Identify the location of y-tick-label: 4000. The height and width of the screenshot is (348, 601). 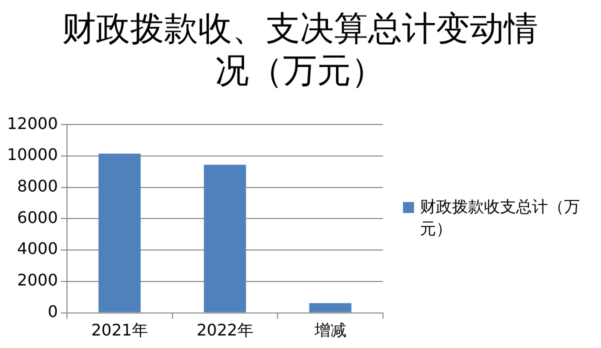
(37, 248).